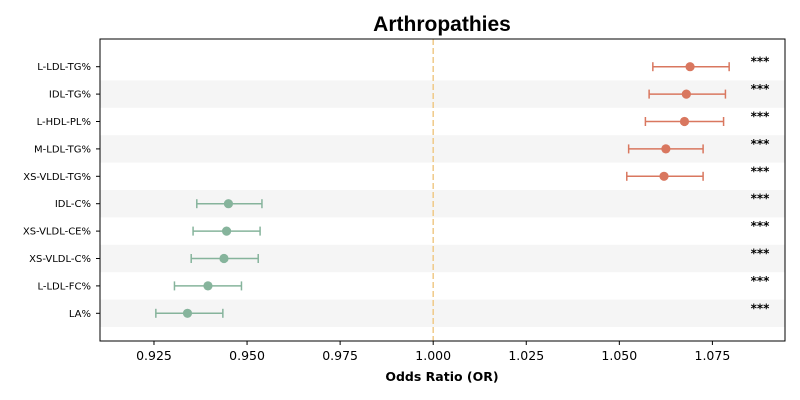  Describe the element at coordinates (441, 376) in the screenshot. I see `x-axis-label: Odds Ratio (OR)` at that location.